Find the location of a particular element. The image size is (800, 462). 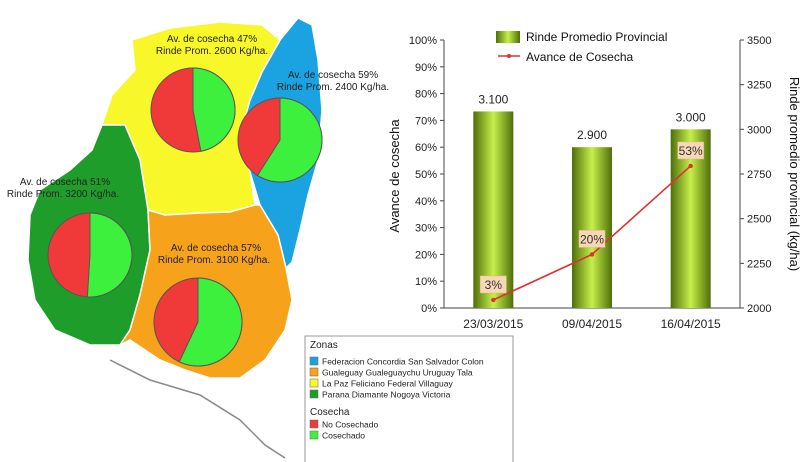

zone-green-avance: Av. de cosecha 51% is located at coordinates (65, 182).